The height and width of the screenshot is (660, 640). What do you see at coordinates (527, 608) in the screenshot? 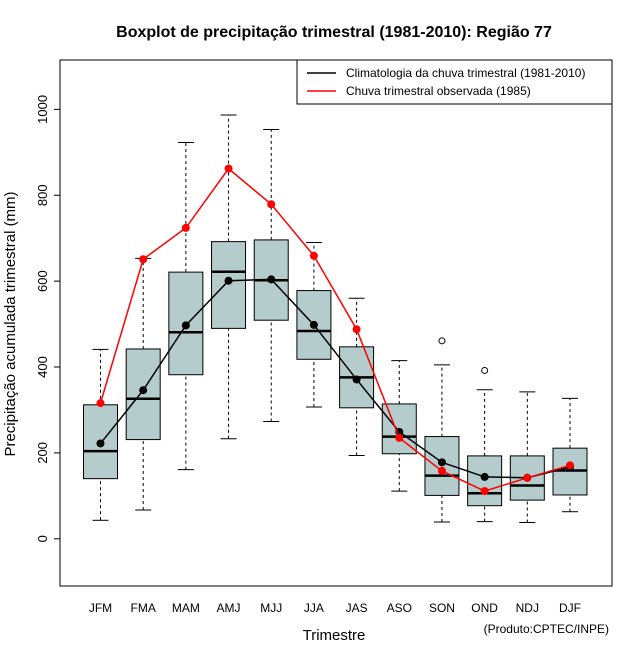
I see `x-tick-label: NDJ` at bounding box center [527, 608].